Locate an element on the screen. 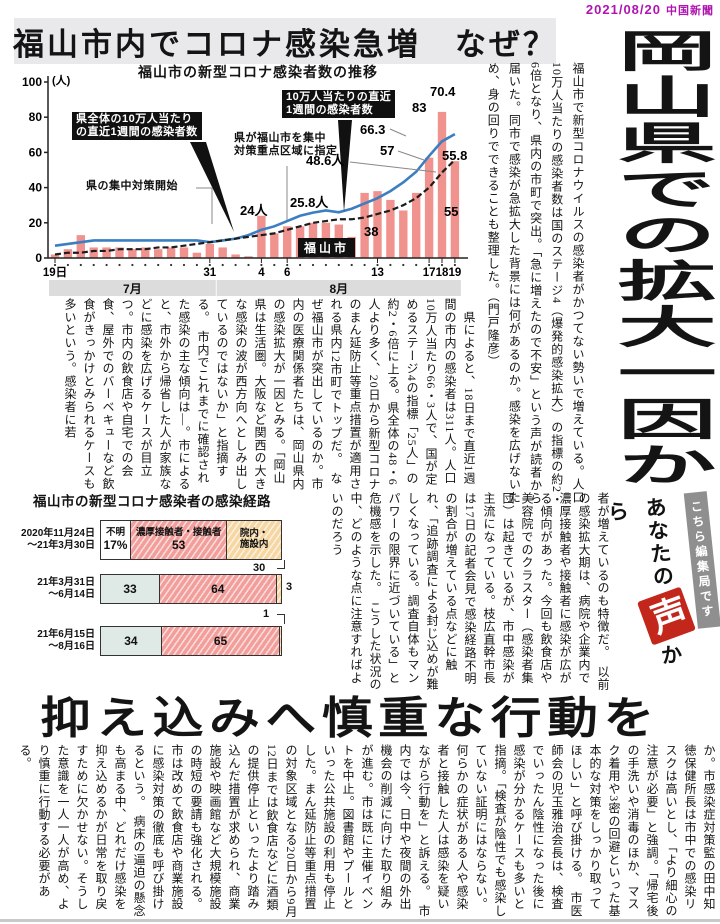 This screenshot has width=720, height=924. svg-text: 19日 is located at coordinates (55, 272).